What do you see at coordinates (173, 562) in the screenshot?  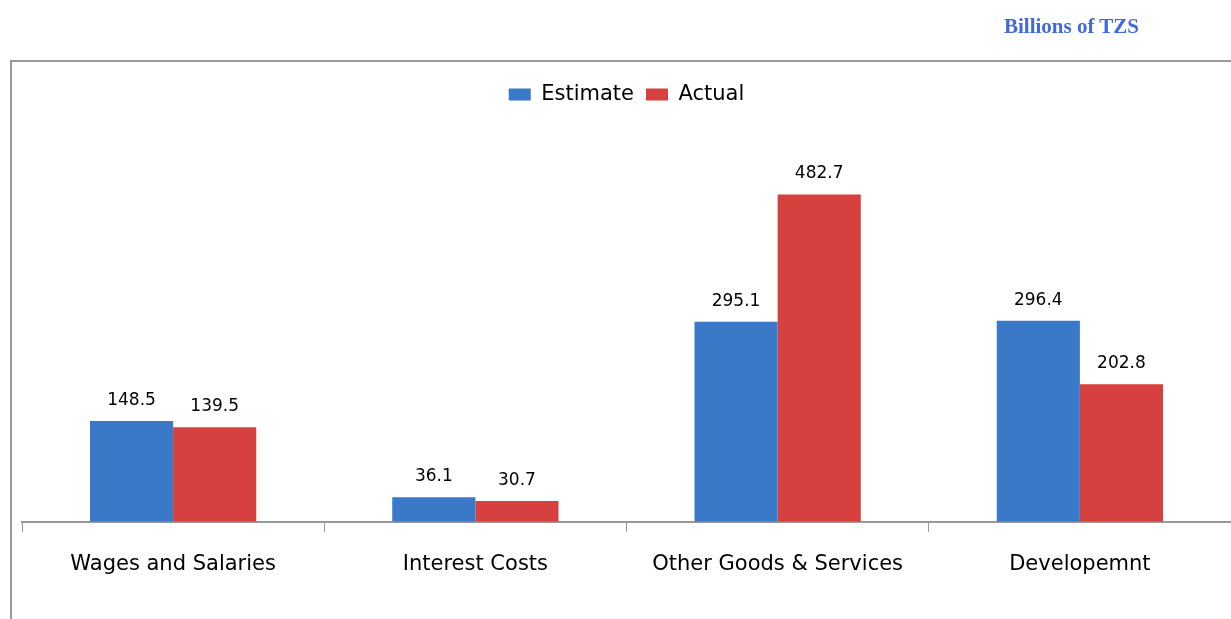 I see `x-tick-label: Wages and Salaries` at bounding box center [173, 562].